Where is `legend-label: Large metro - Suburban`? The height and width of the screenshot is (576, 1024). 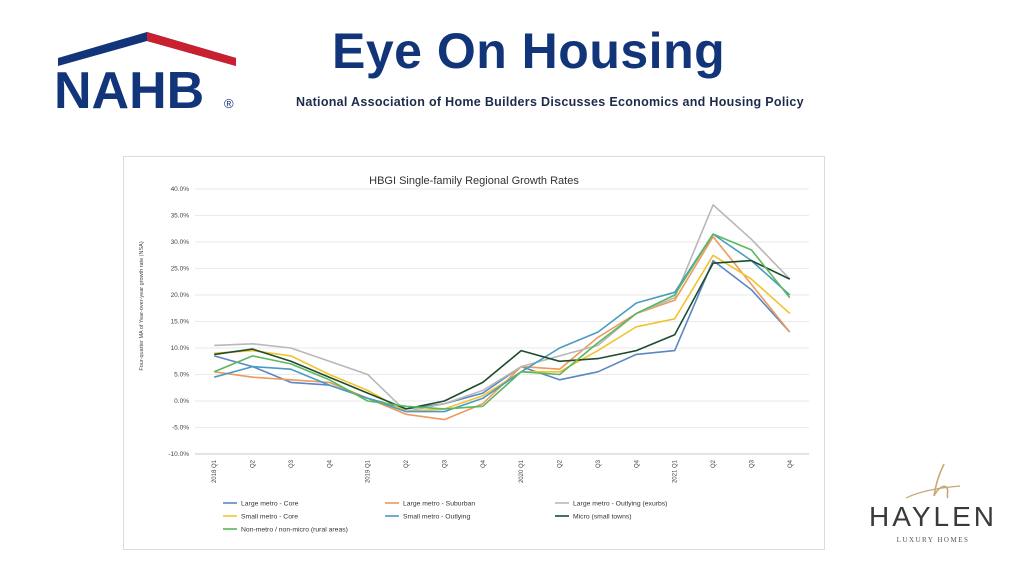
legend-label: Large metro - Suburban is located at coordinates (439, 504).